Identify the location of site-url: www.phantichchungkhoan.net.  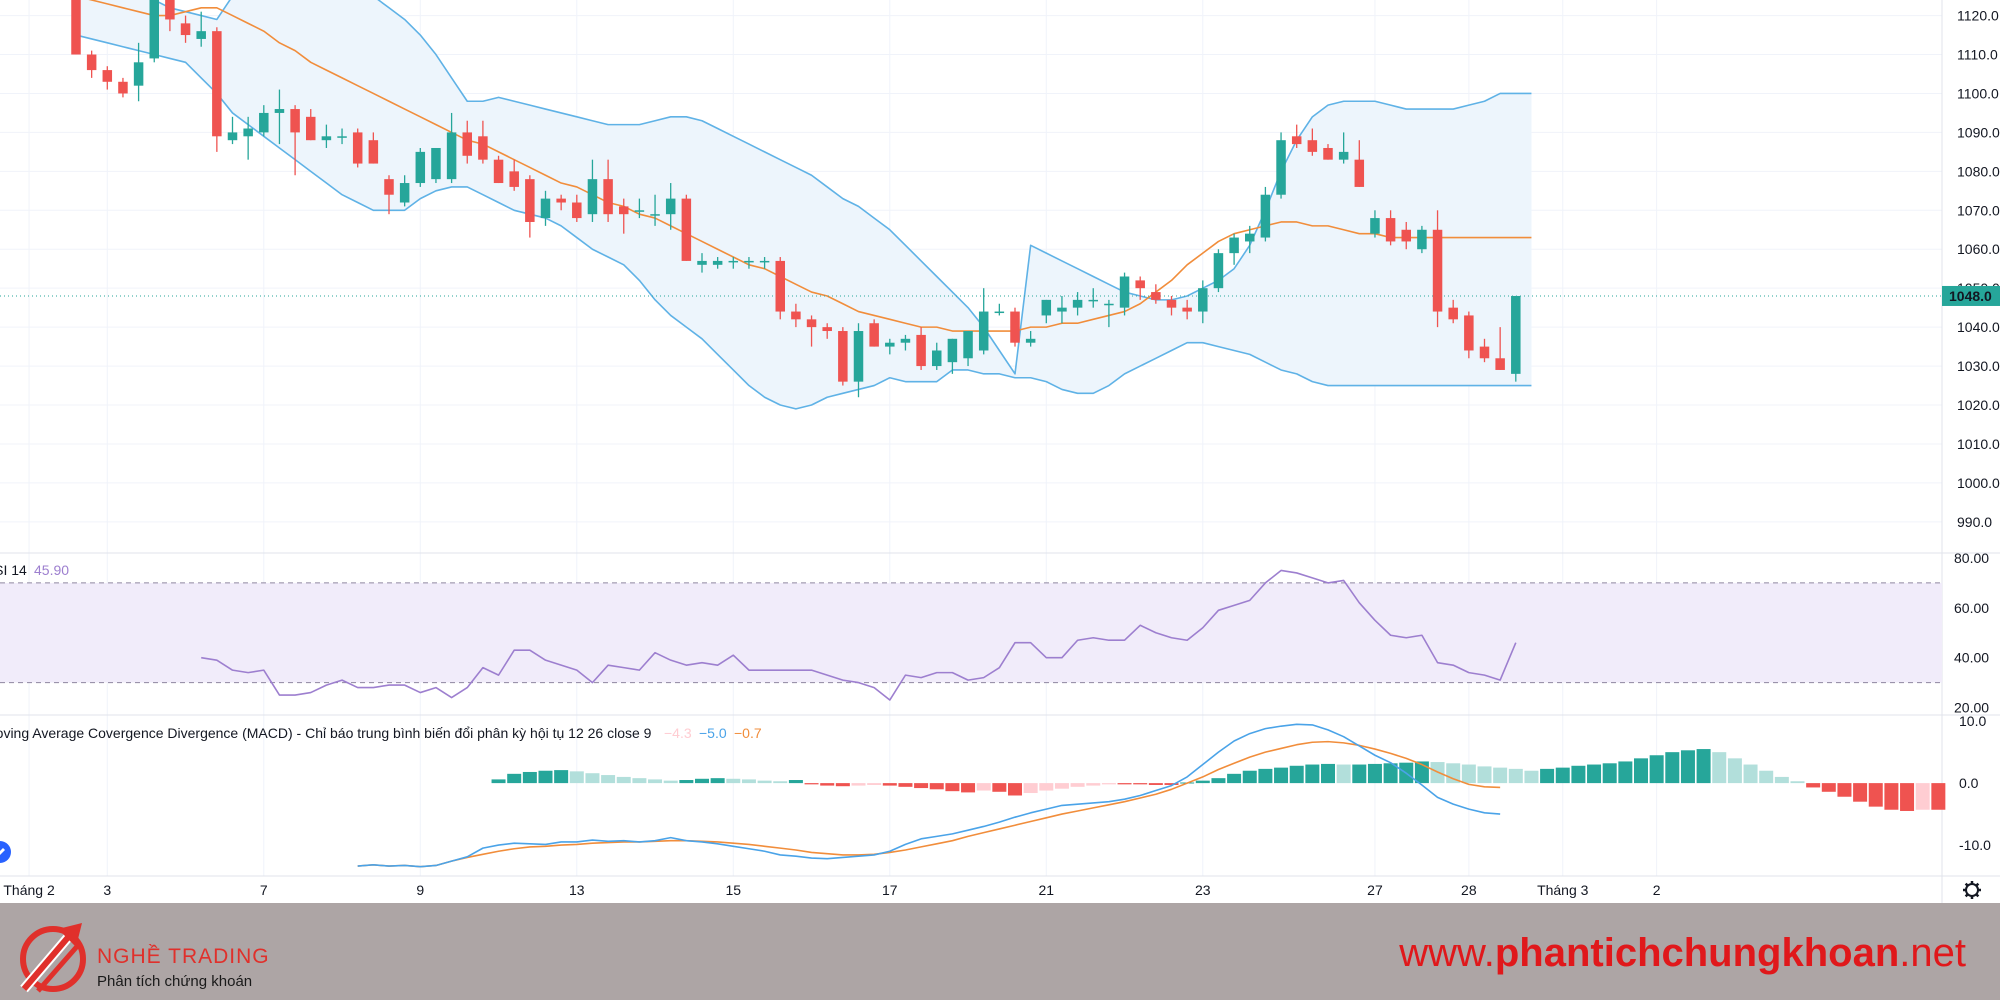
(1682, 953).